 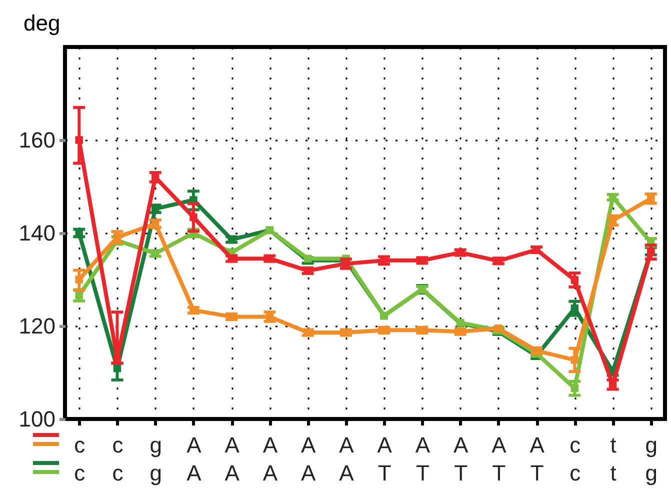 I want to click on y-tick-label: 120, so click(x=37, y=326).